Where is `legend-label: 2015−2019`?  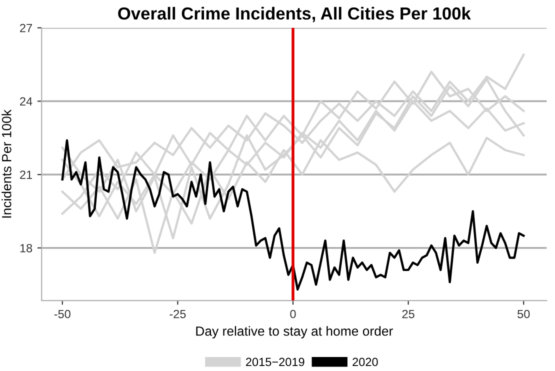
legend-label: 2015−2019 is located at coordinates (275, 362).